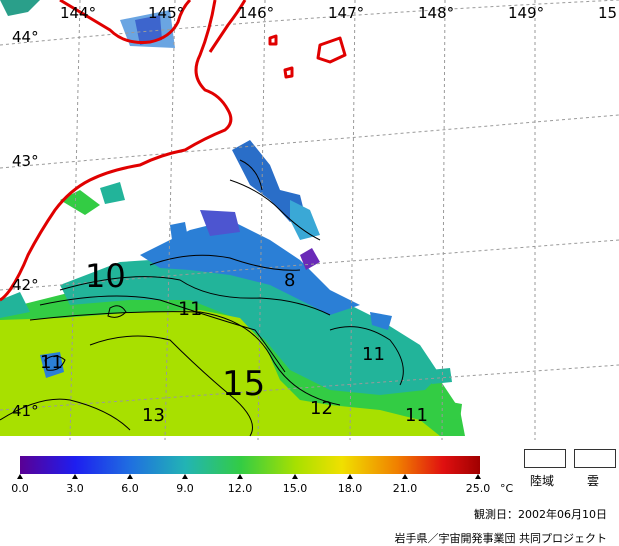 This screenshot has height=546, width=619. What do you see at coordinates (240, 488) in the screenshot?
I see `colorbar-tick-label: 12.0` at bounding box center [240, 488].